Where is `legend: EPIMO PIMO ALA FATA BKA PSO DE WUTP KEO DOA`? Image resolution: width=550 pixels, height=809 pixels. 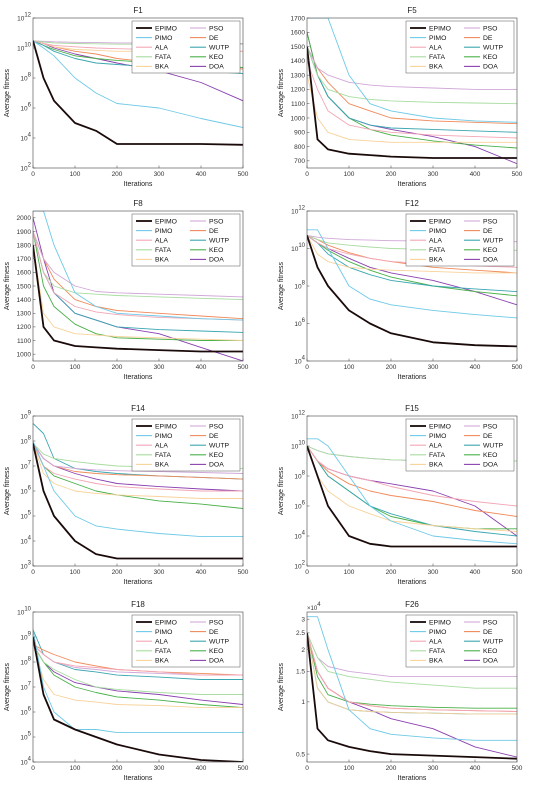
legend: EPIMO PIMO ALA FATA BKA PSO DE WUTP KEO DOA is located at coordinates (186, 445).